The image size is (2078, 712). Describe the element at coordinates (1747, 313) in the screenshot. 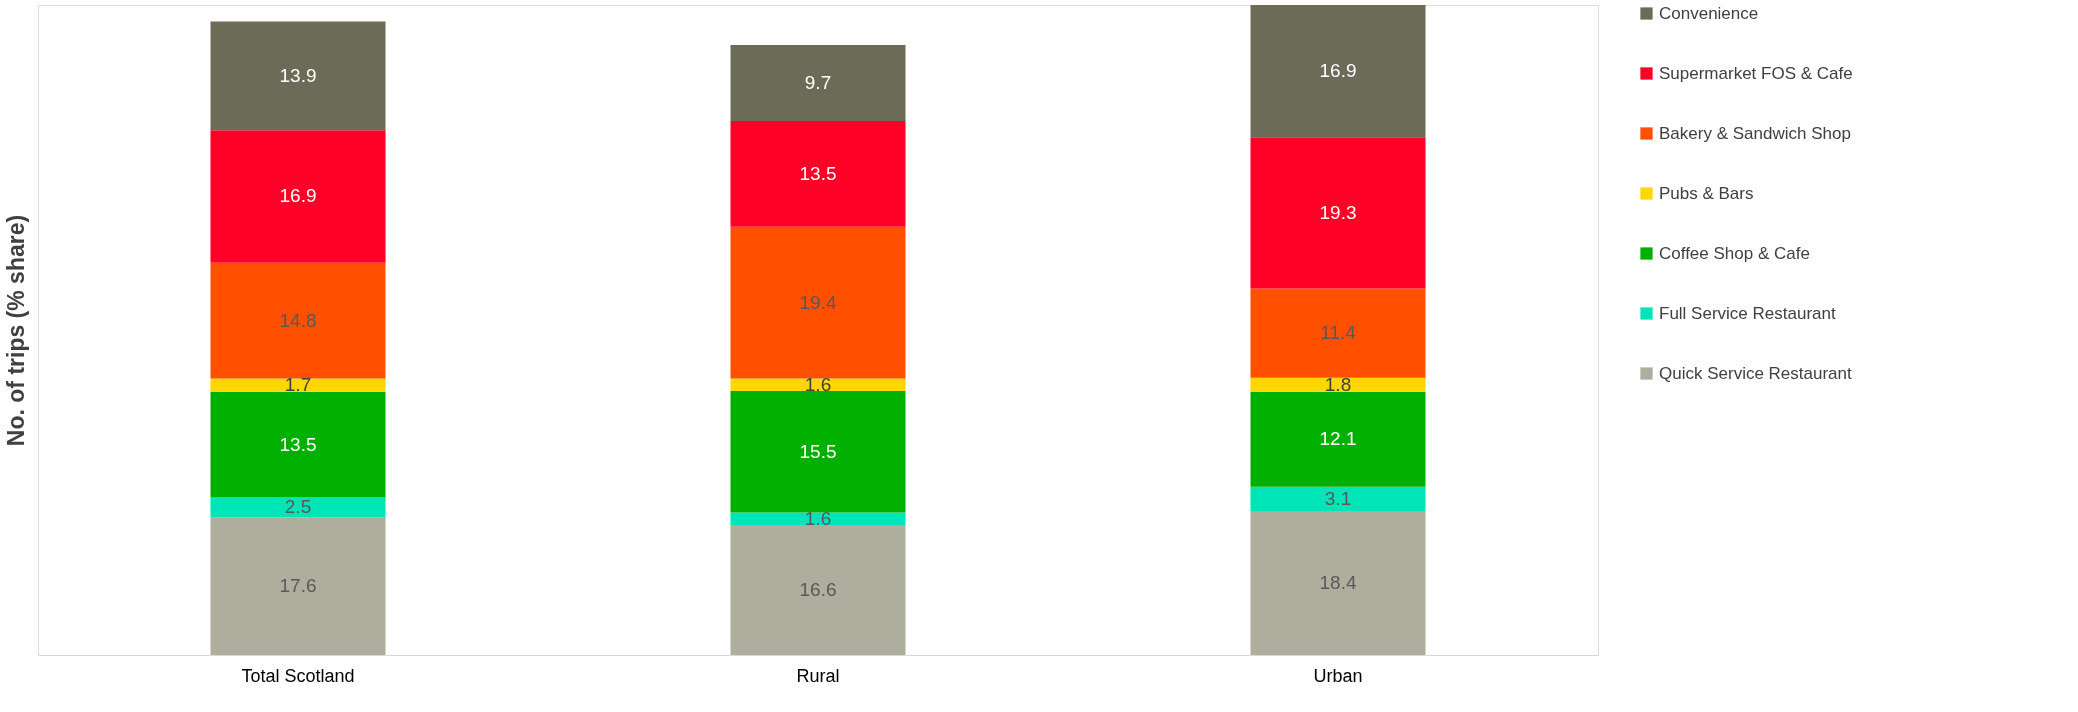

I see `legend-label: Full Service Restaurant` at that location.